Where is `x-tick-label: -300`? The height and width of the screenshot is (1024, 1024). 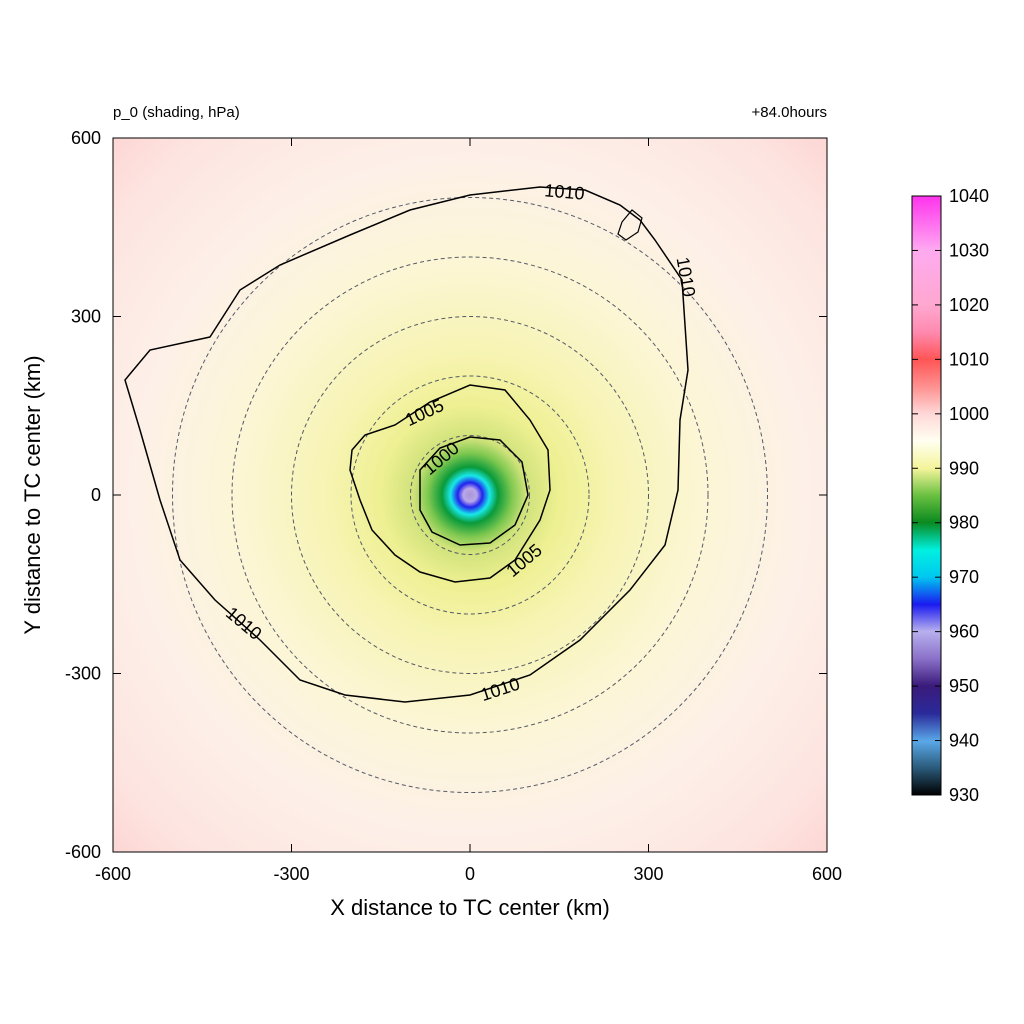
x-tick-label: -300 is located at coordinates (291, 874).